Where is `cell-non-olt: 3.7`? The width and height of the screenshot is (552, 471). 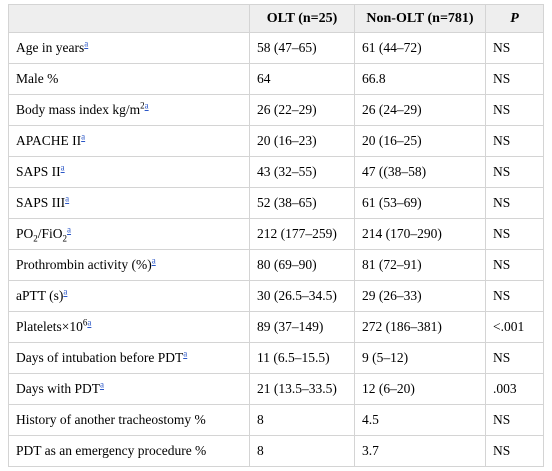 cell-non-olt: 3.7 is located at coordinates (420, 451).